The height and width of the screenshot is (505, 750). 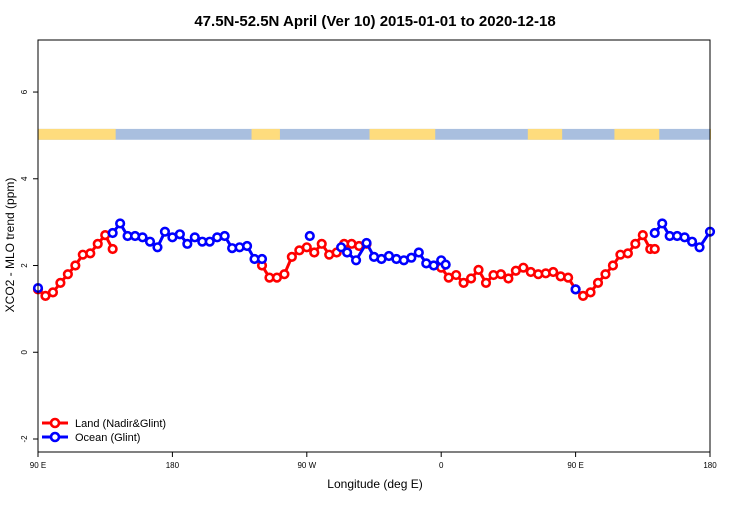 I want to click on y-axis-label: XCO2 - MLO trend (ppm), so click(x=10, y=245).